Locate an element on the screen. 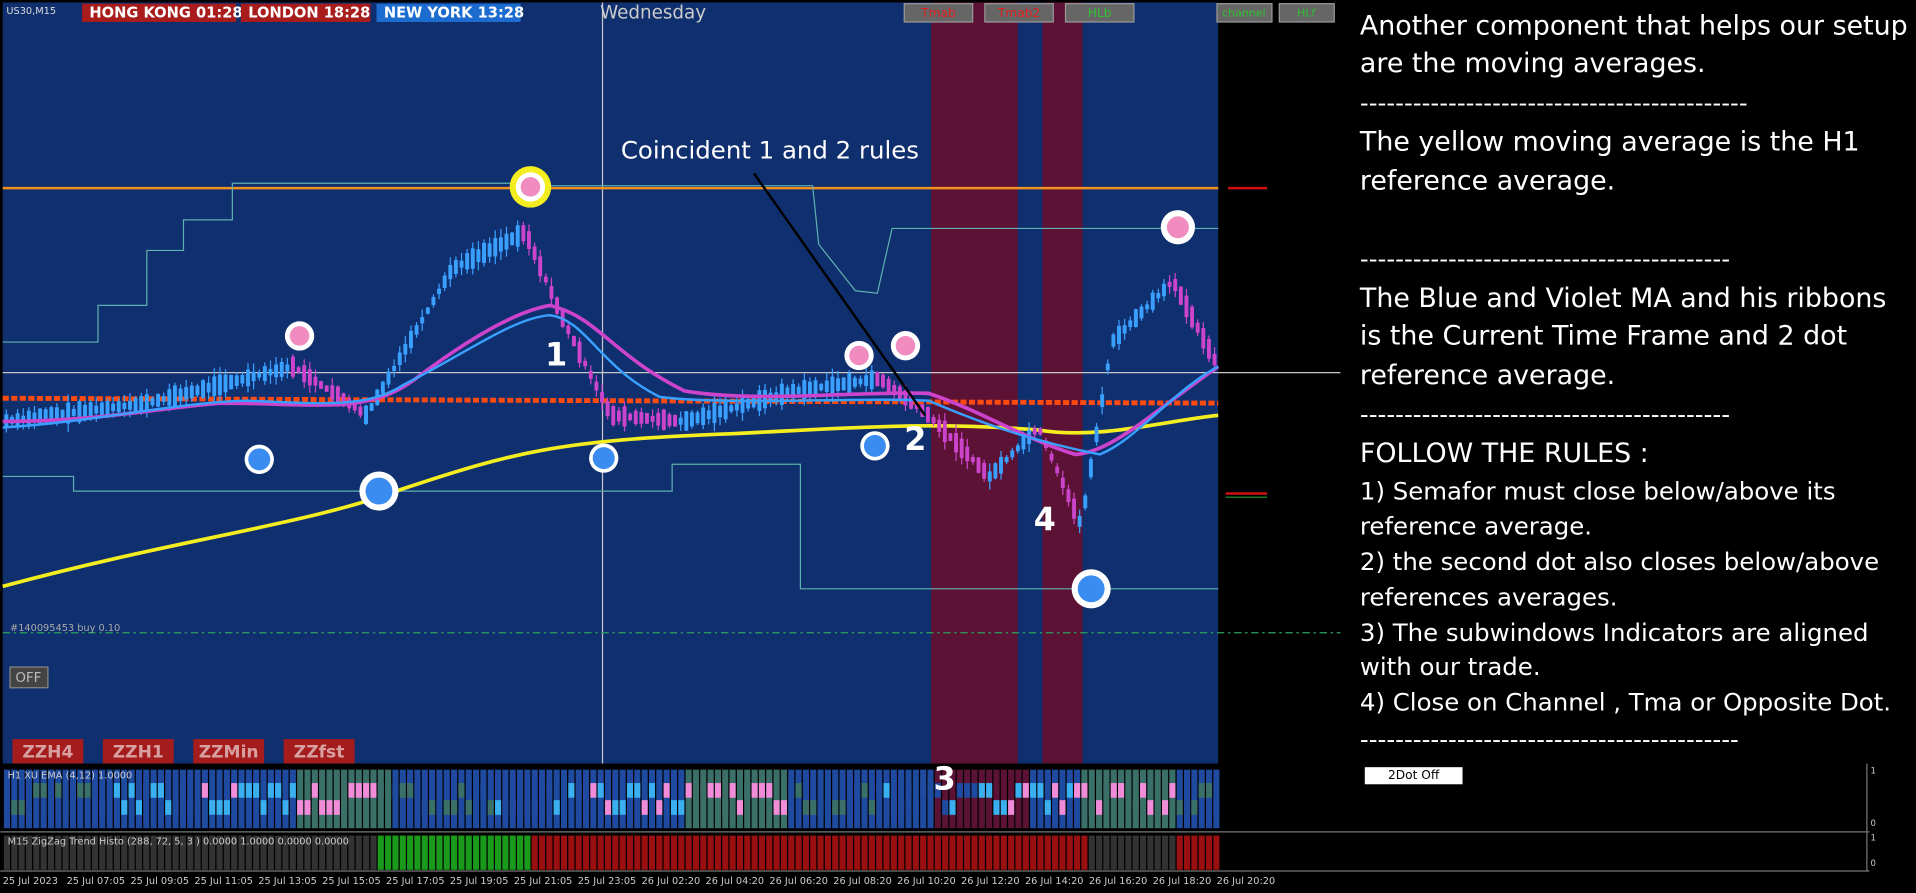 This screenshot has width=1916, height=893. off-button is located at coordinates (29, 677).